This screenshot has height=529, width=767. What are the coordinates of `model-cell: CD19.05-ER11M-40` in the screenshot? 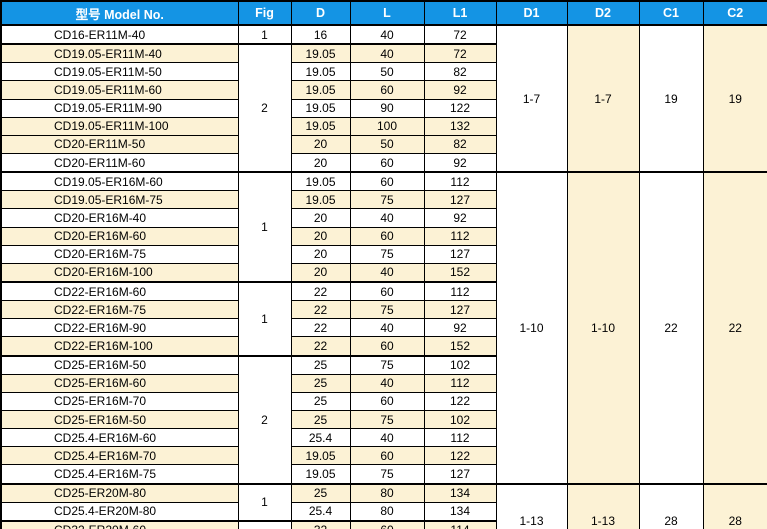 It's located at (119, 53).